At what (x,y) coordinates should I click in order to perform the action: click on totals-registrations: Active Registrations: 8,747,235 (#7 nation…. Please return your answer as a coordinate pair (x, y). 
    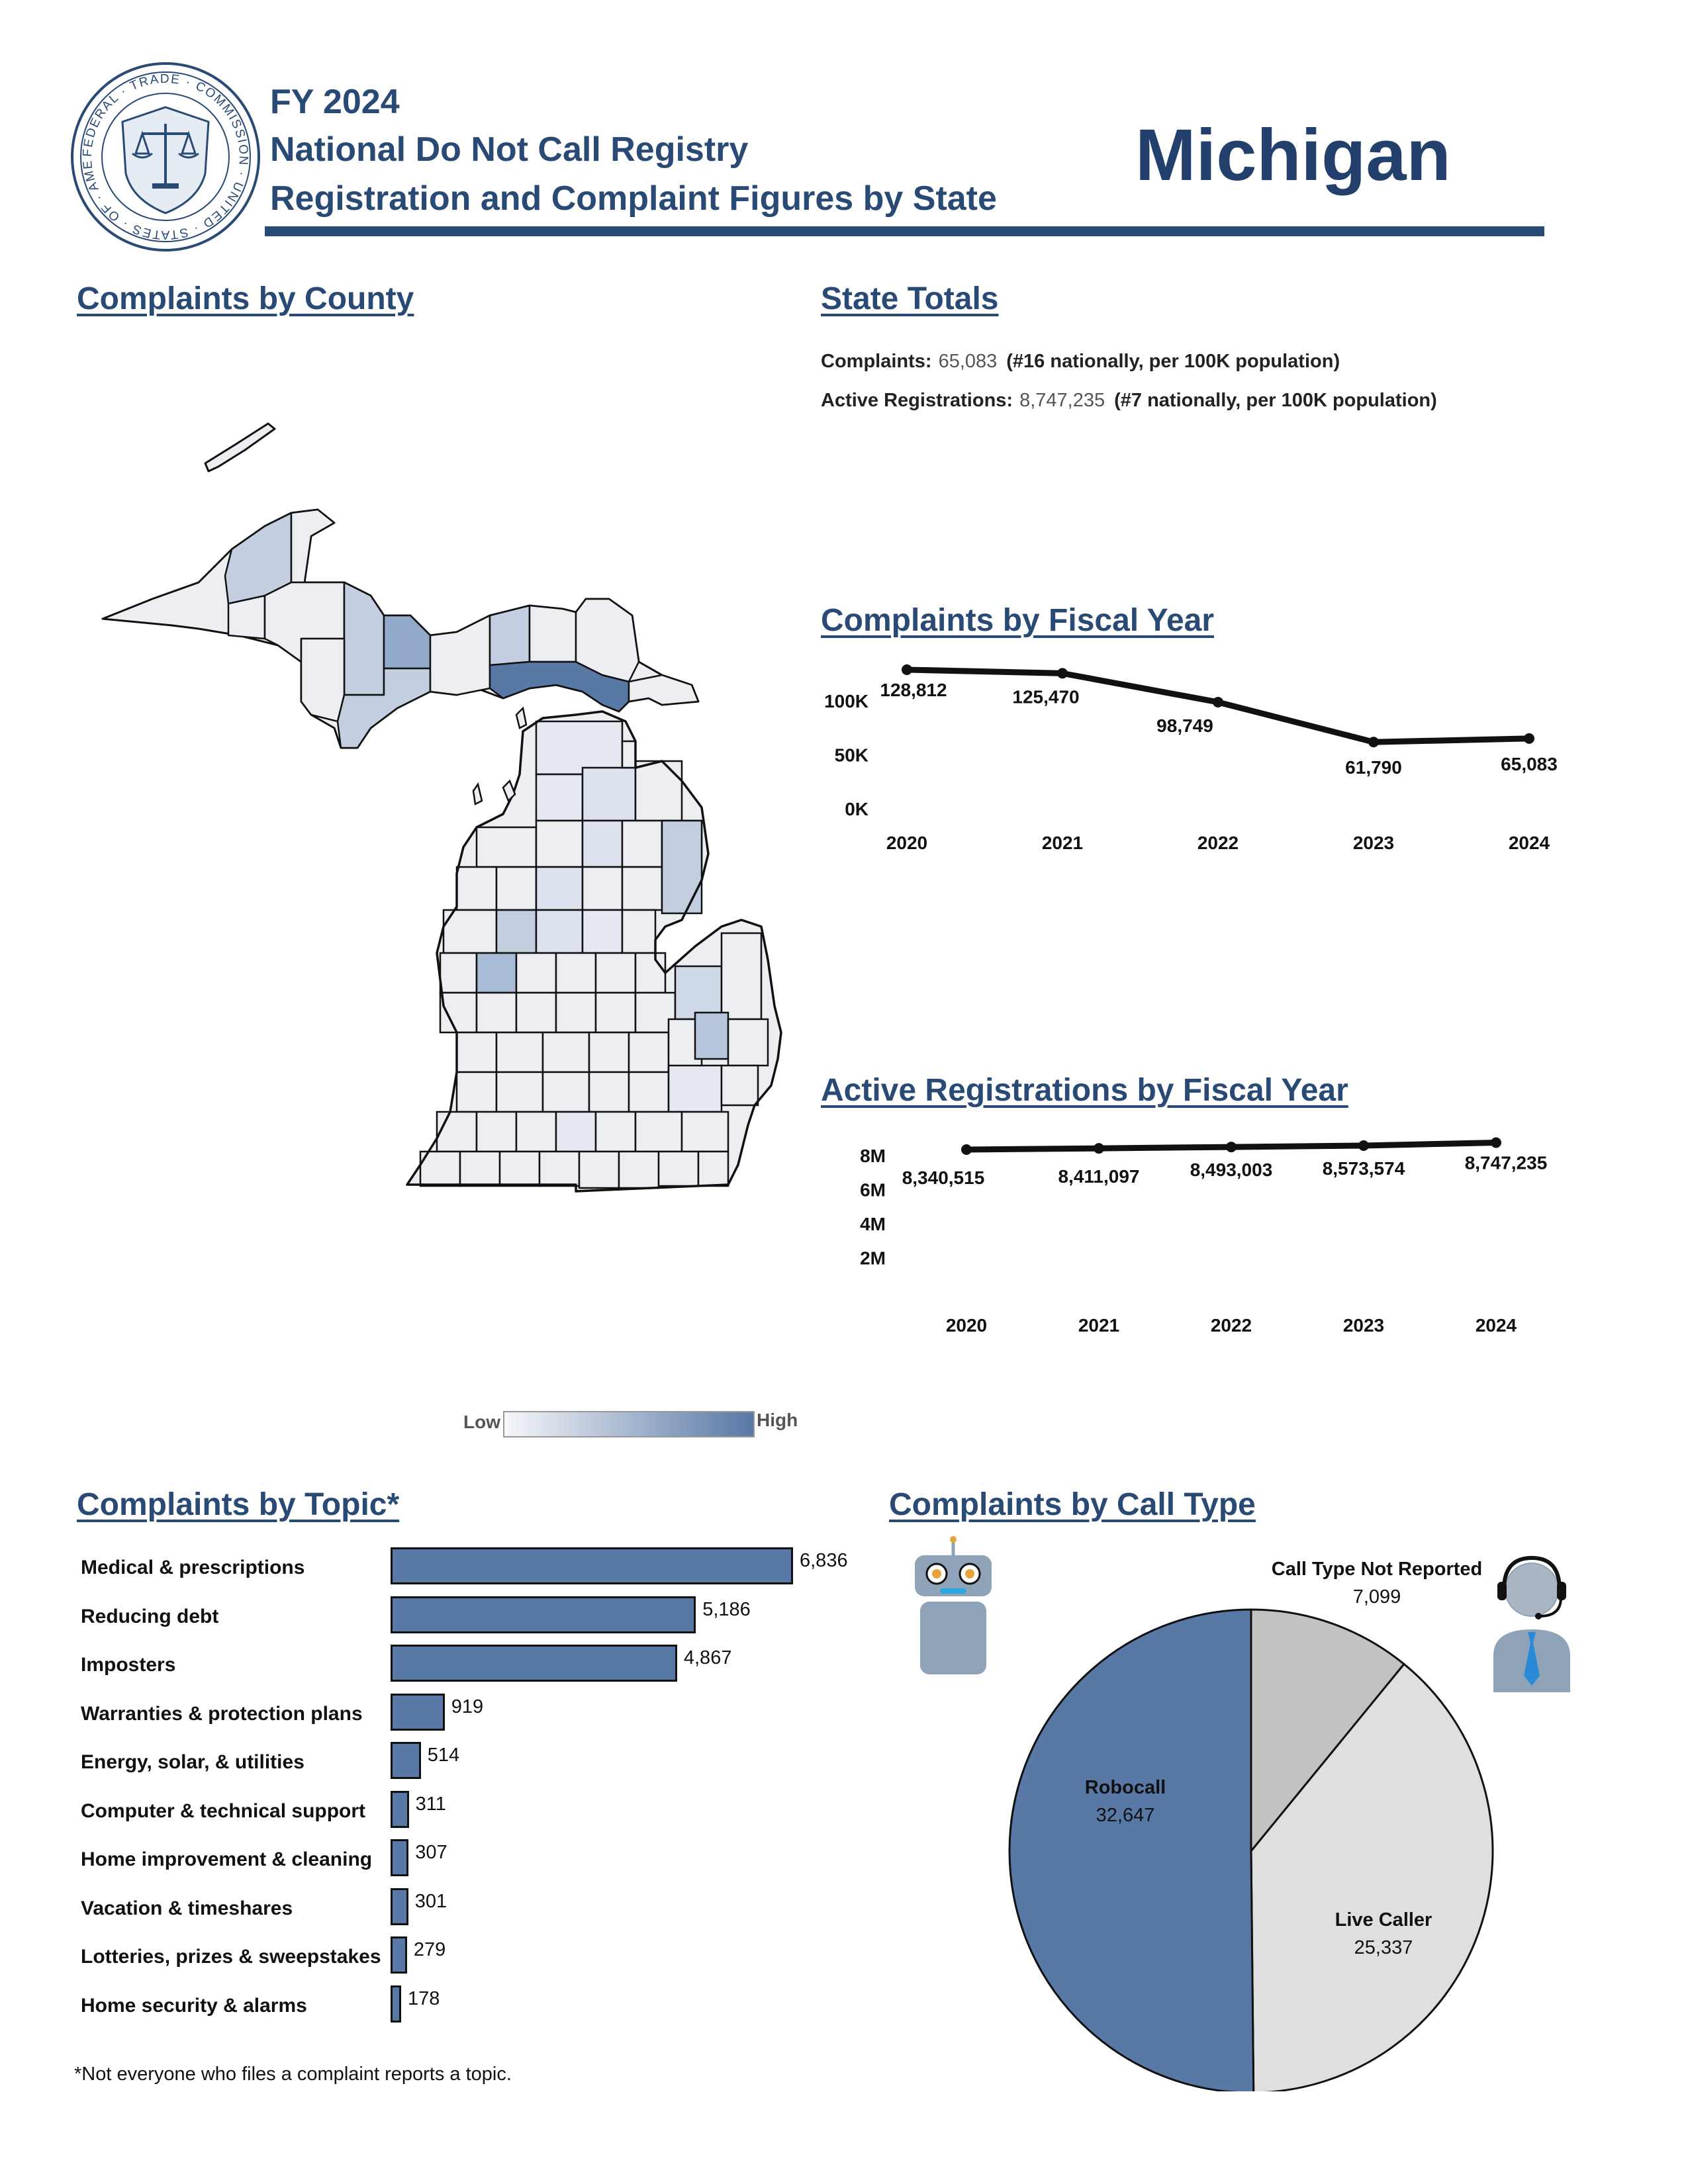
    Looking at the image, I should click on (1129, 401).